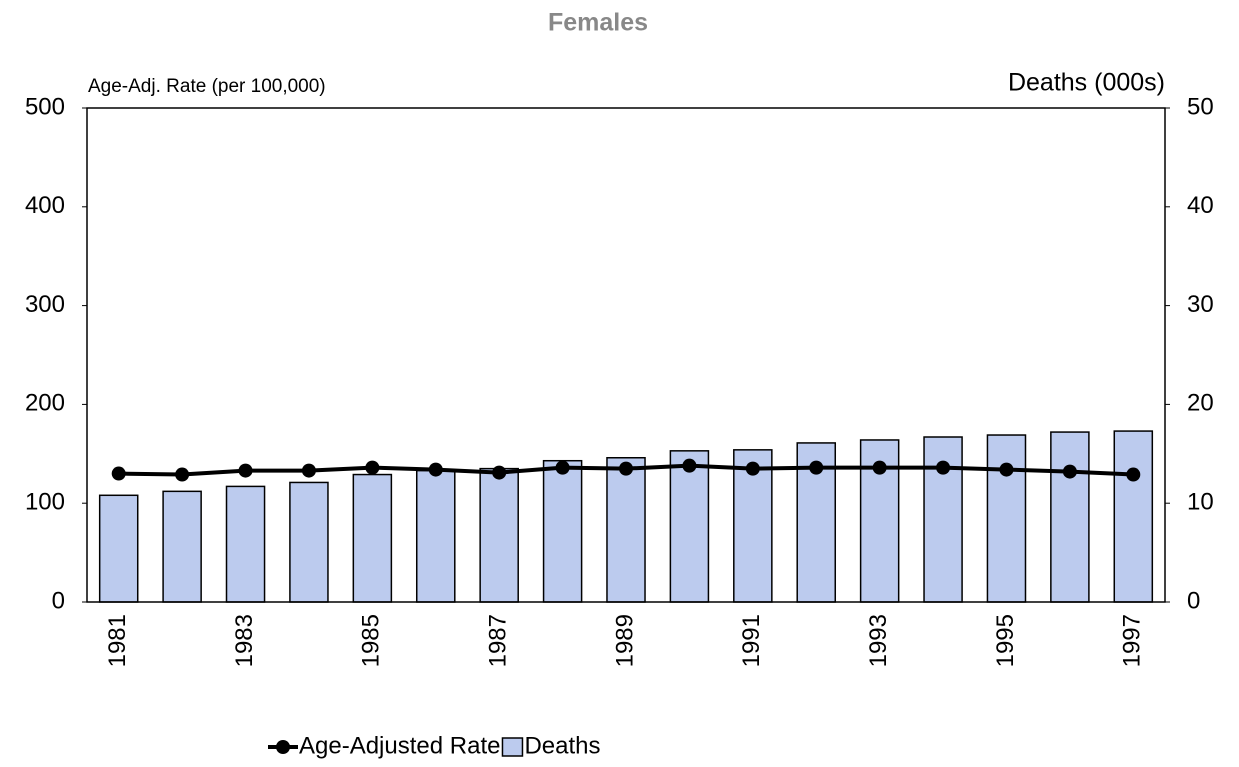  I want to click on y2-tick-label: 50, so click(1200, 106).